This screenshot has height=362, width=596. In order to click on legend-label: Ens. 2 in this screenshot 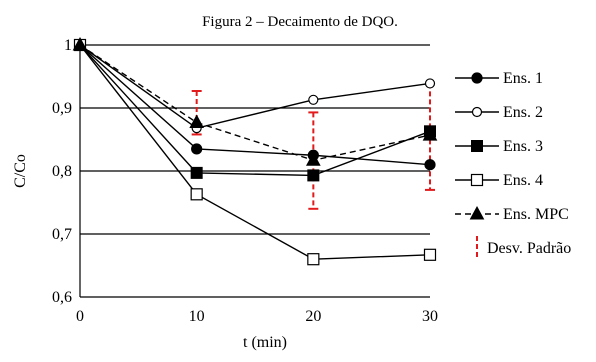, I will do `click(523, 112)`.